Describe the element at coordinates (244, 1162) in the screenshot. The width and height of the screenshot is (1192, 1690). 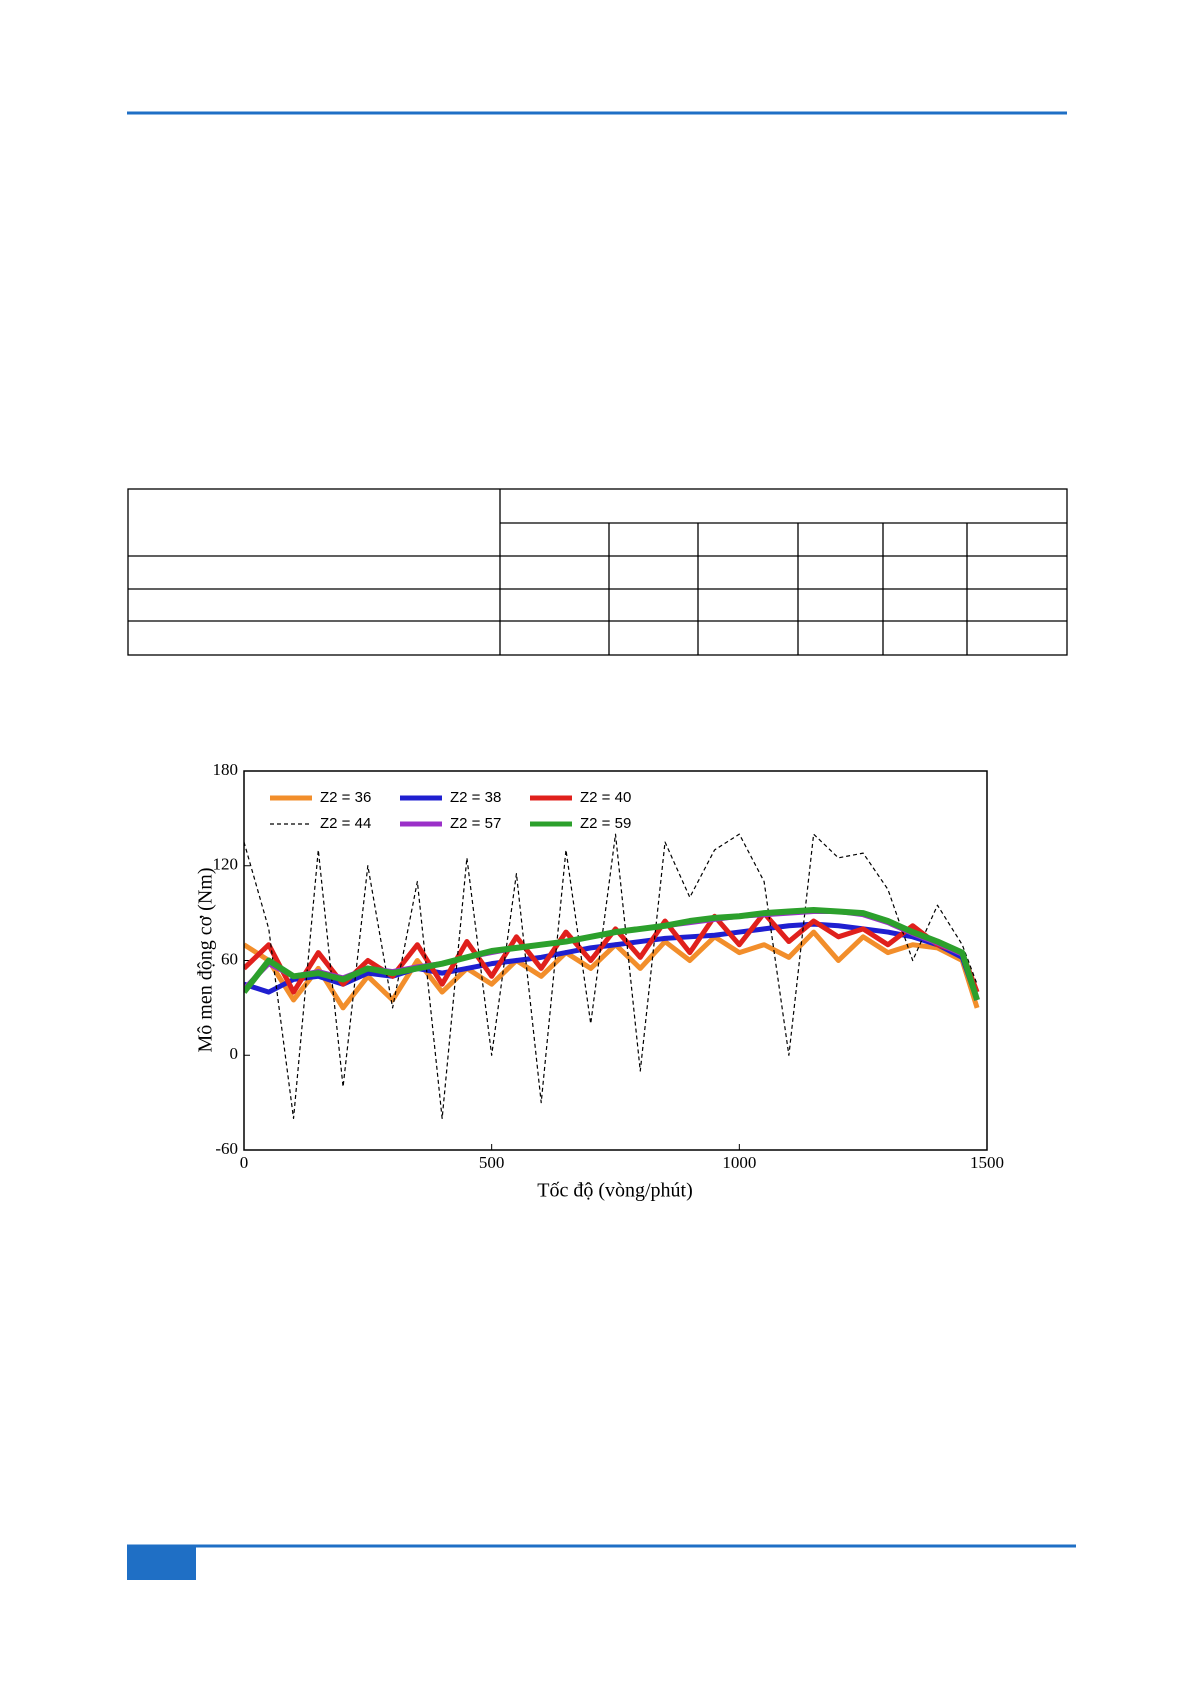
I see `x-tick-label: 0` at that location.